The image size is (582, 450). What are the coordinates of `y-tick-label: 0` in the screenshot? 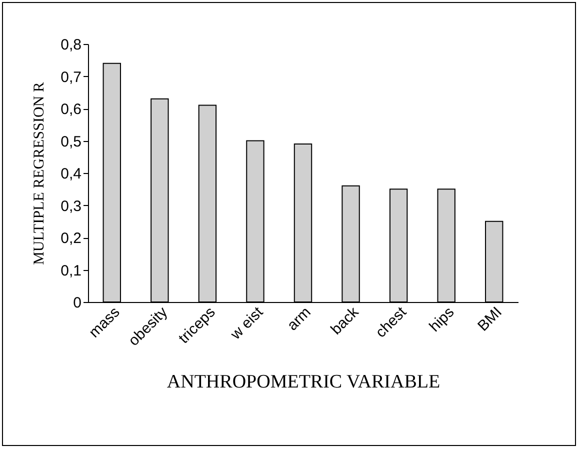 It's located at (77, 303).